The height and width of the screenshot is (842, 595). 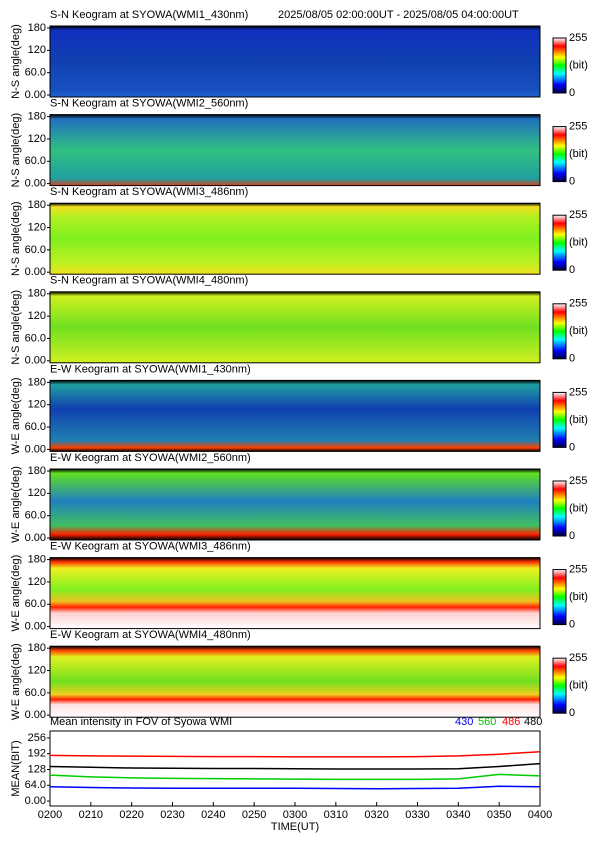 I want to click on panel-title: E-W Keogram at SYOWA(WMI1_430nm), so click(x=150, y=369).